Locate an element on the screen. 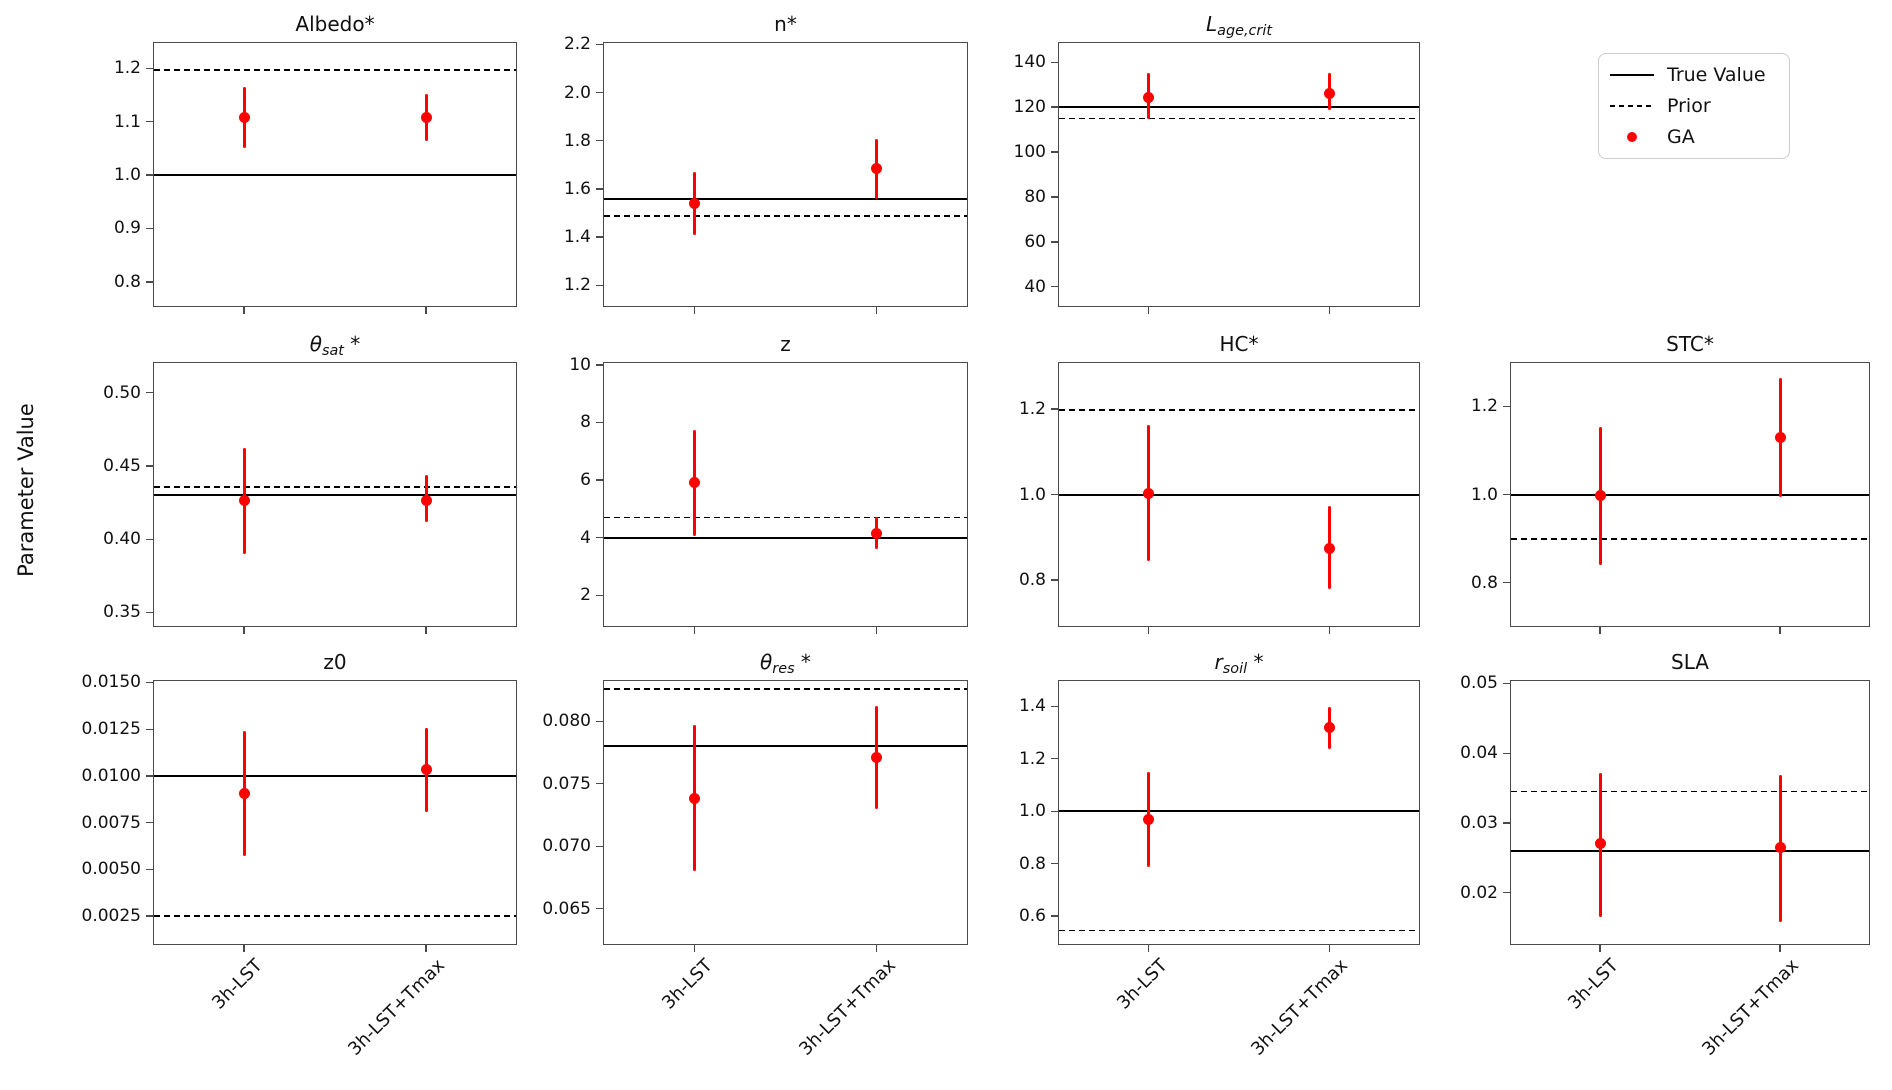 Image resolution: width=1892 pixels, height=1090 pixels. y-tick-label: 0.50 is located at coordinates (122, 392).